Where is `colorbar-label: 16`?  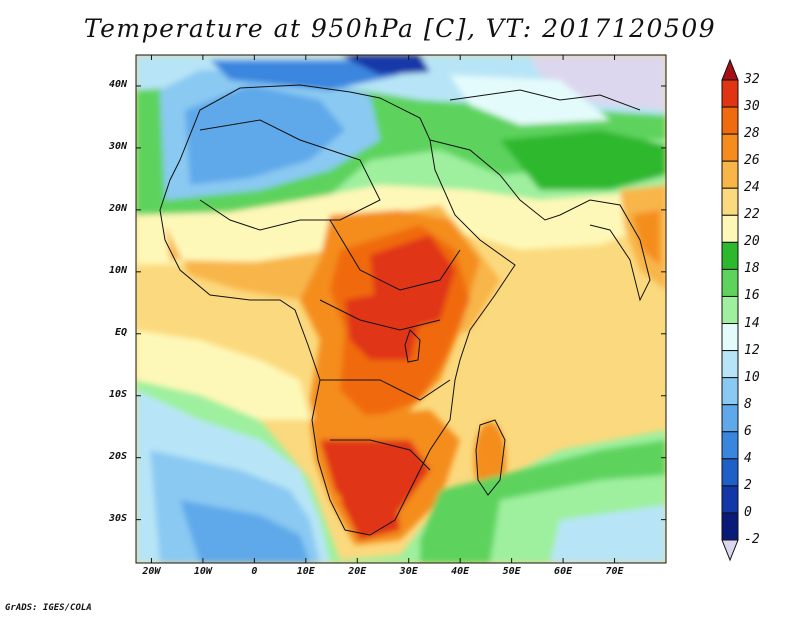
colorbar-label: 16 is located at coordinates (752, 296).